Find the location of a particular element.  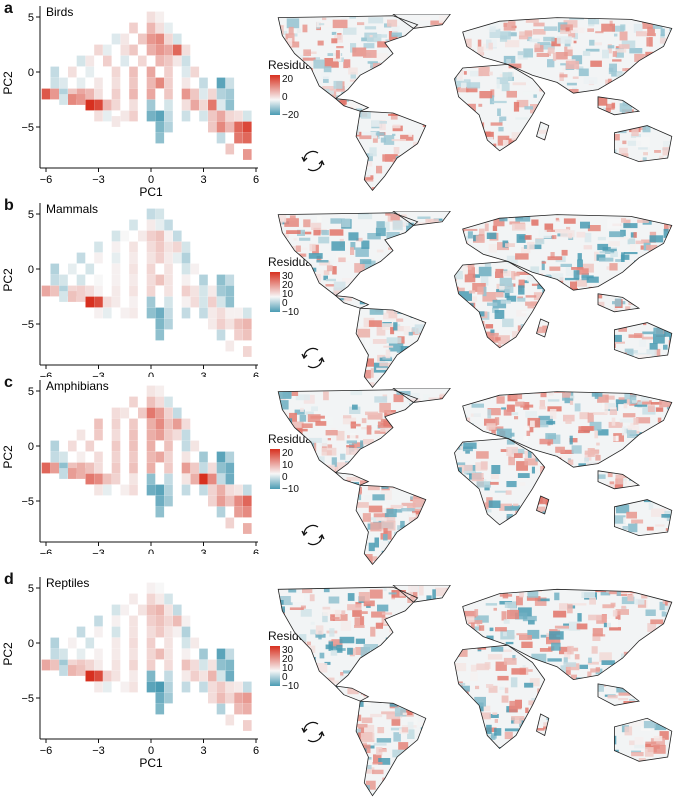

taxon-label: Mammals is located at coordinates (72, 209).